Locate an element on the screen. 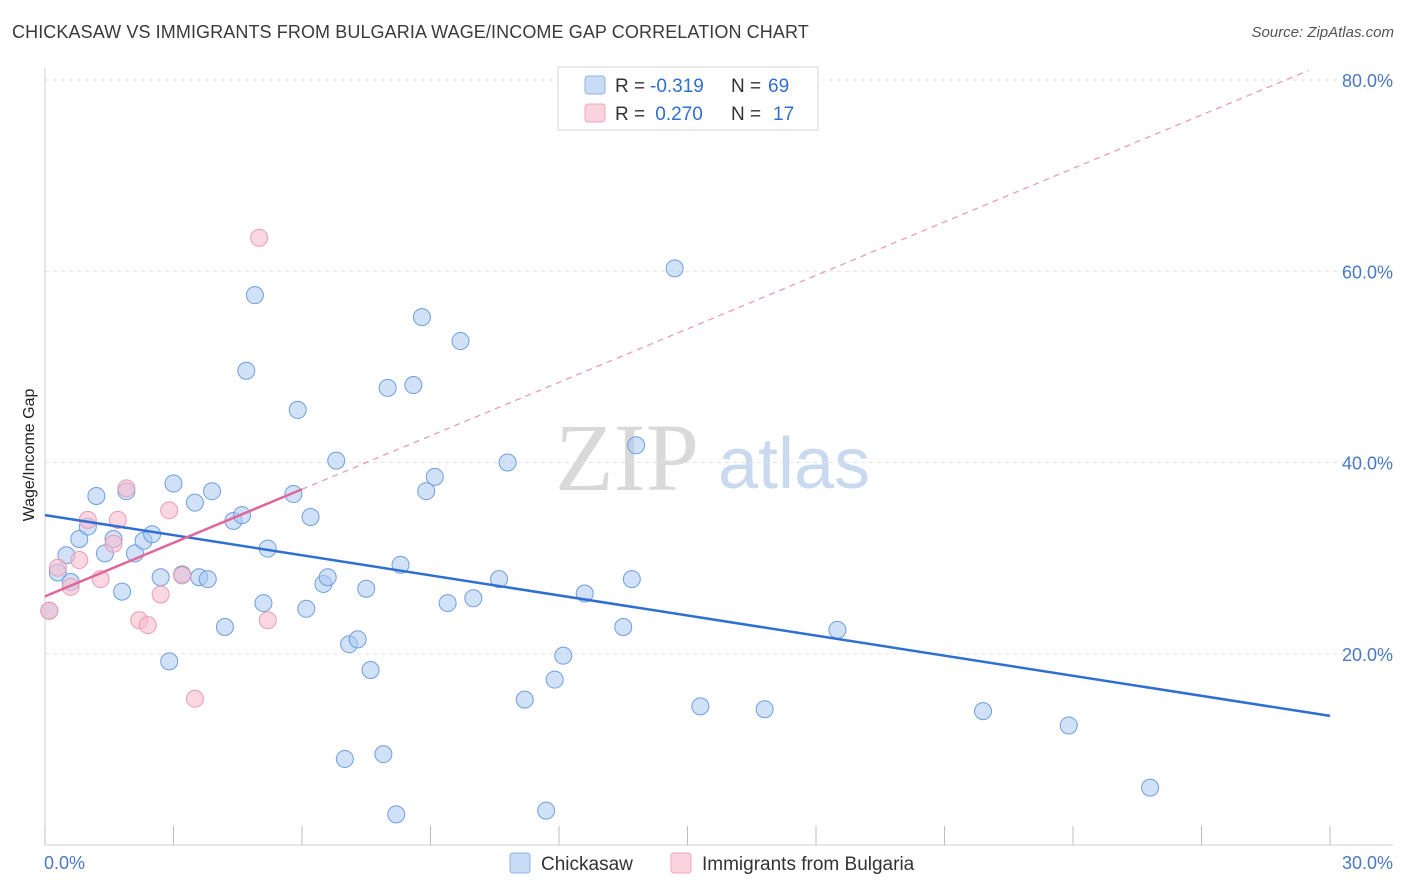 The image size is (1406, 892). source-label: Source: ZipAtlas.com is located at coordinates (1322, 32).